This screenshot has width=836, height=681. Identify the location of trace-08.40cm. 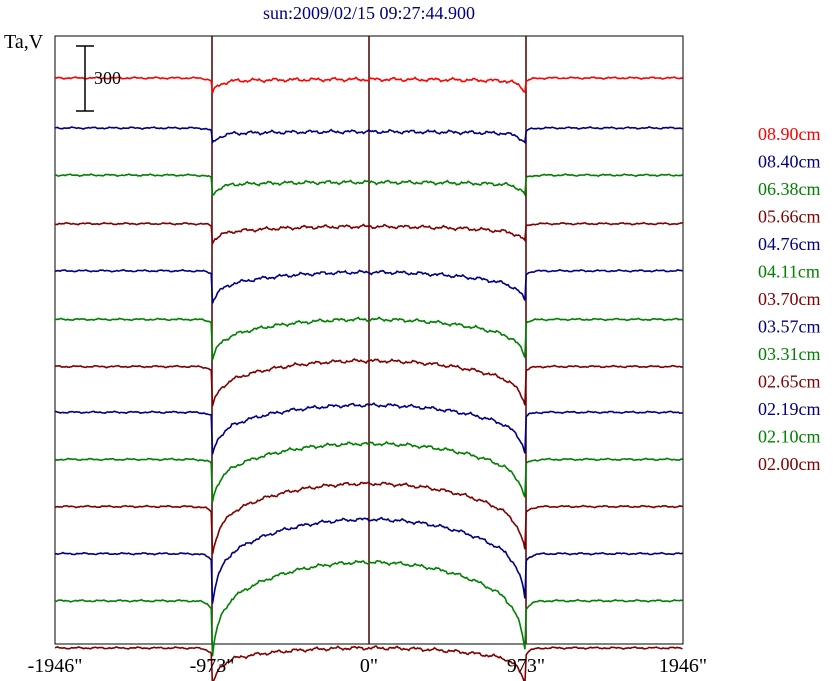
(368, 135).